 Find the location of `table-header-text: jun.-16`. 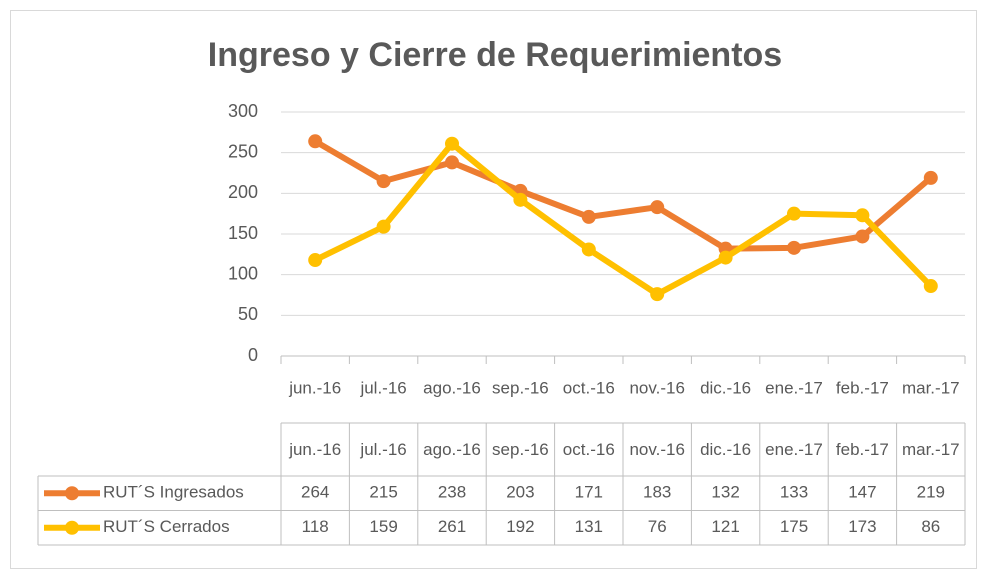

table-header-text: jun.-16 is located at coordinates (315, 449).